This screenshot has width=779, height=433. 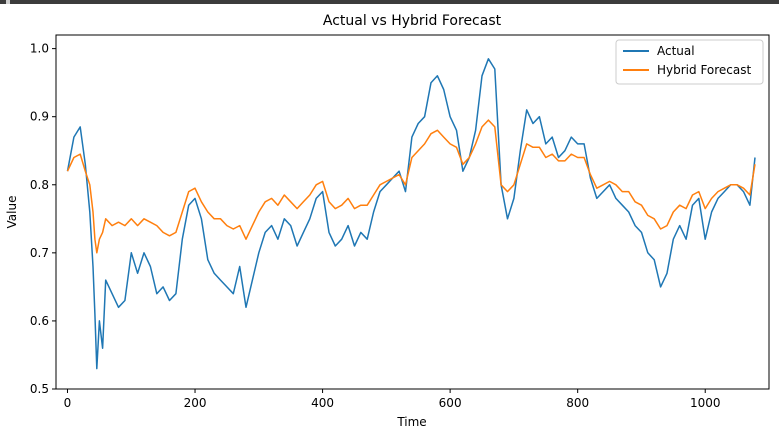 I want to click on x-tick-label: 400, so click(x=322, y=403).